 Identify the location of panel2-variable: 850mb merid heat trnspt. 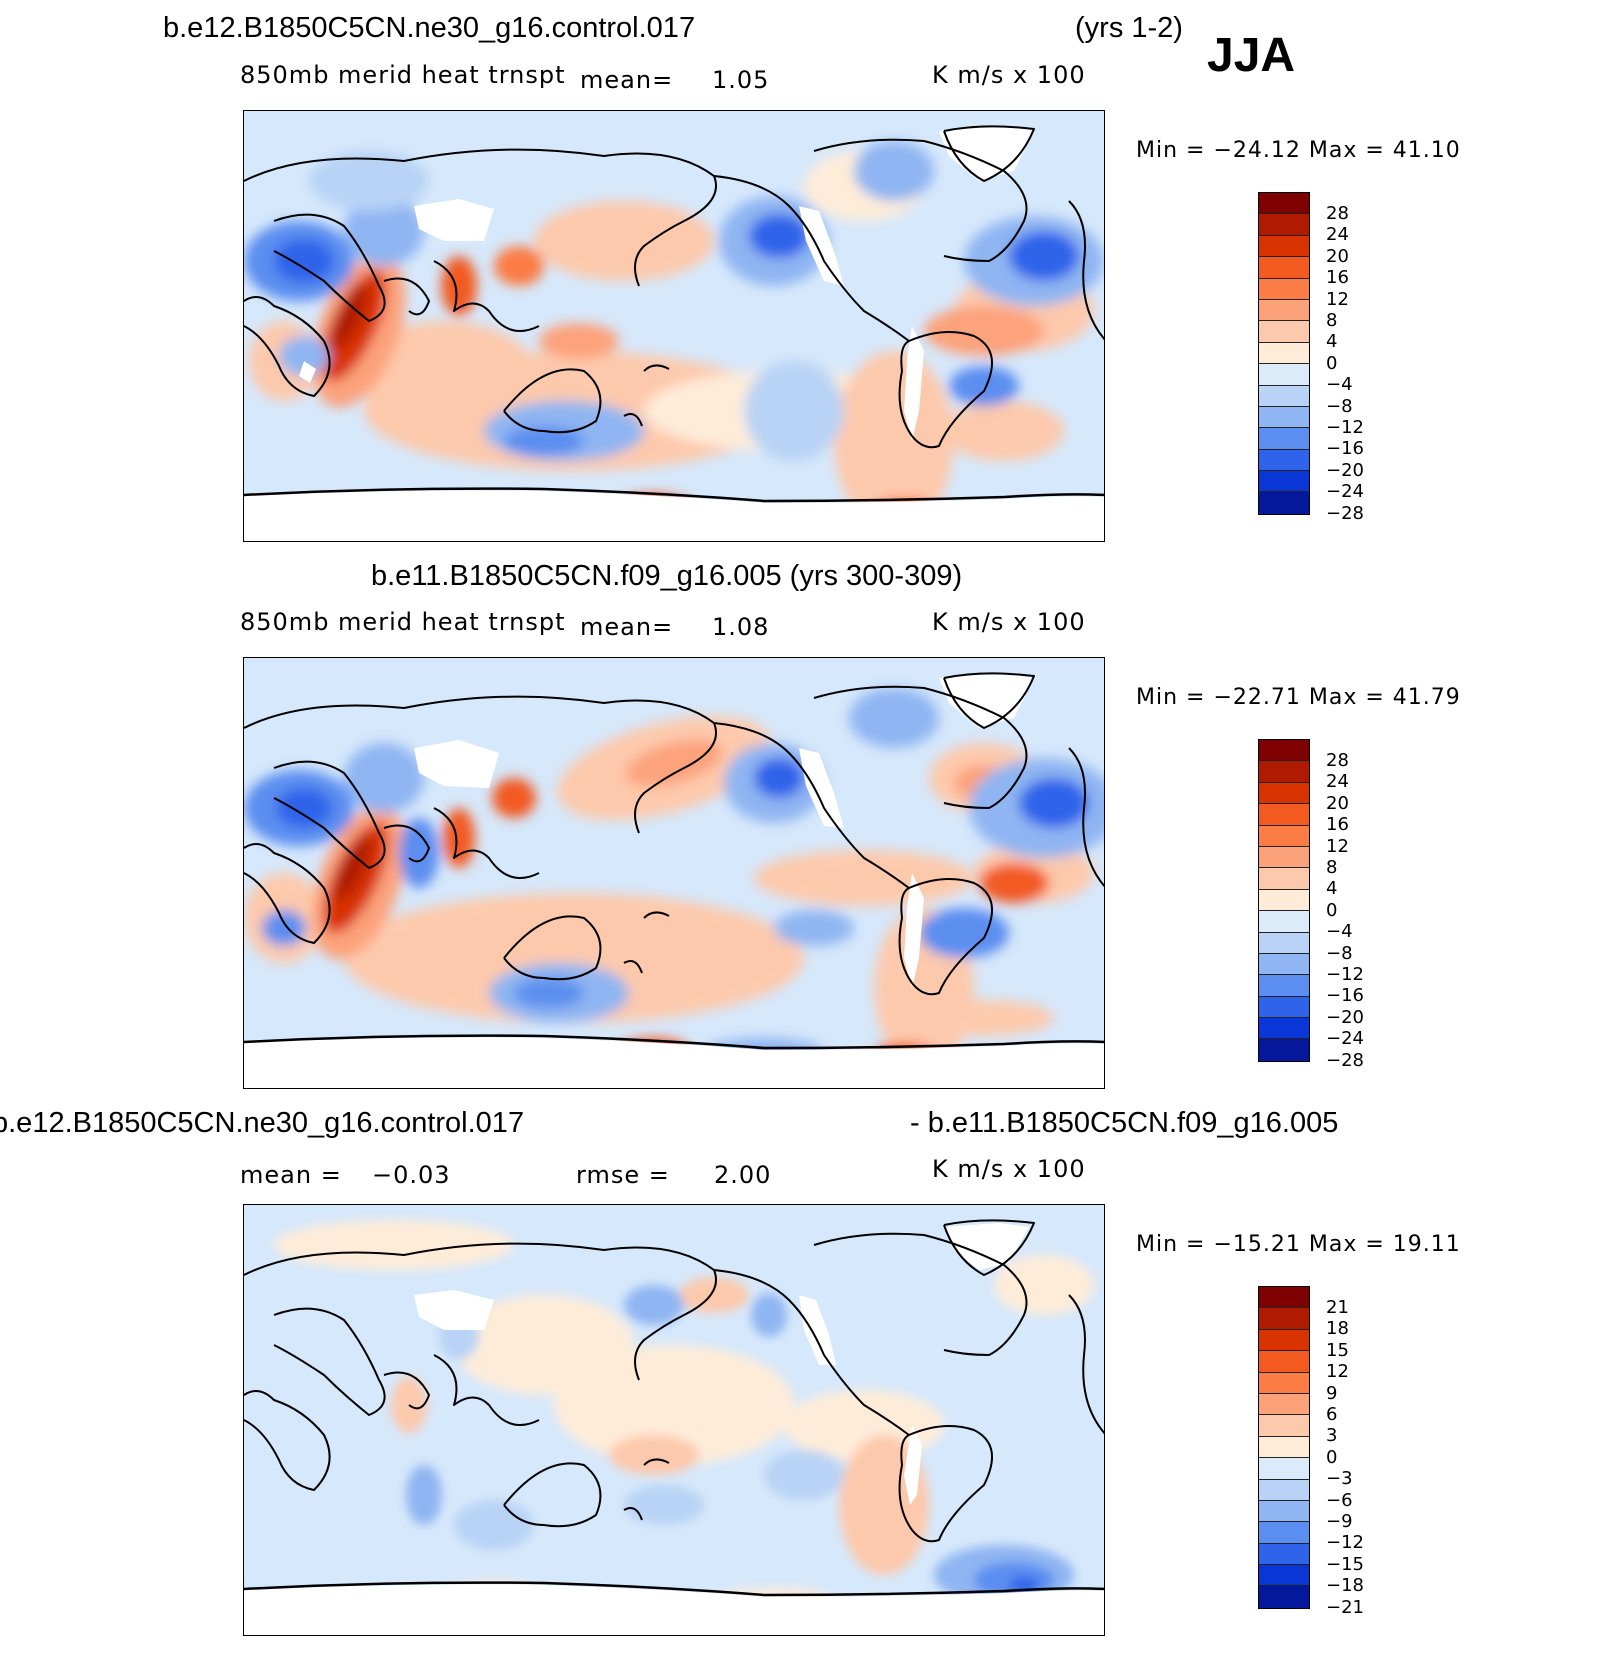
(403, 622).